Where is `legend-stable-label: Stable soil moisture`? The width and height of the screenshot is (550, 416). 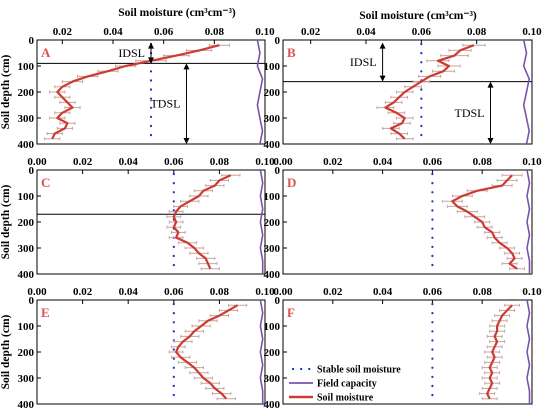 legend-stable-label: Stable soil moisture is located at coordinates (359, 370).